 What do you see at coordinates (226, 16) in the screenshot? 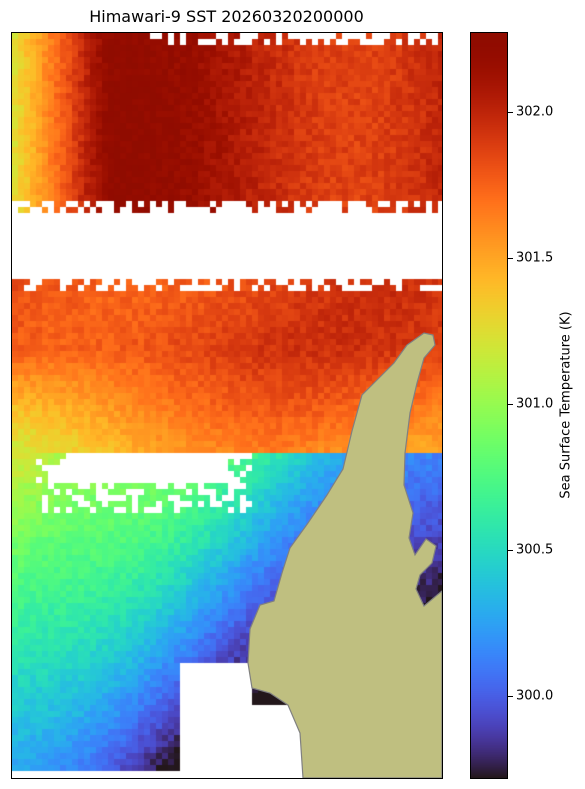
I see `chart-title: Himawari-9 SST 20260320200000` at bounding box center [226, 16].